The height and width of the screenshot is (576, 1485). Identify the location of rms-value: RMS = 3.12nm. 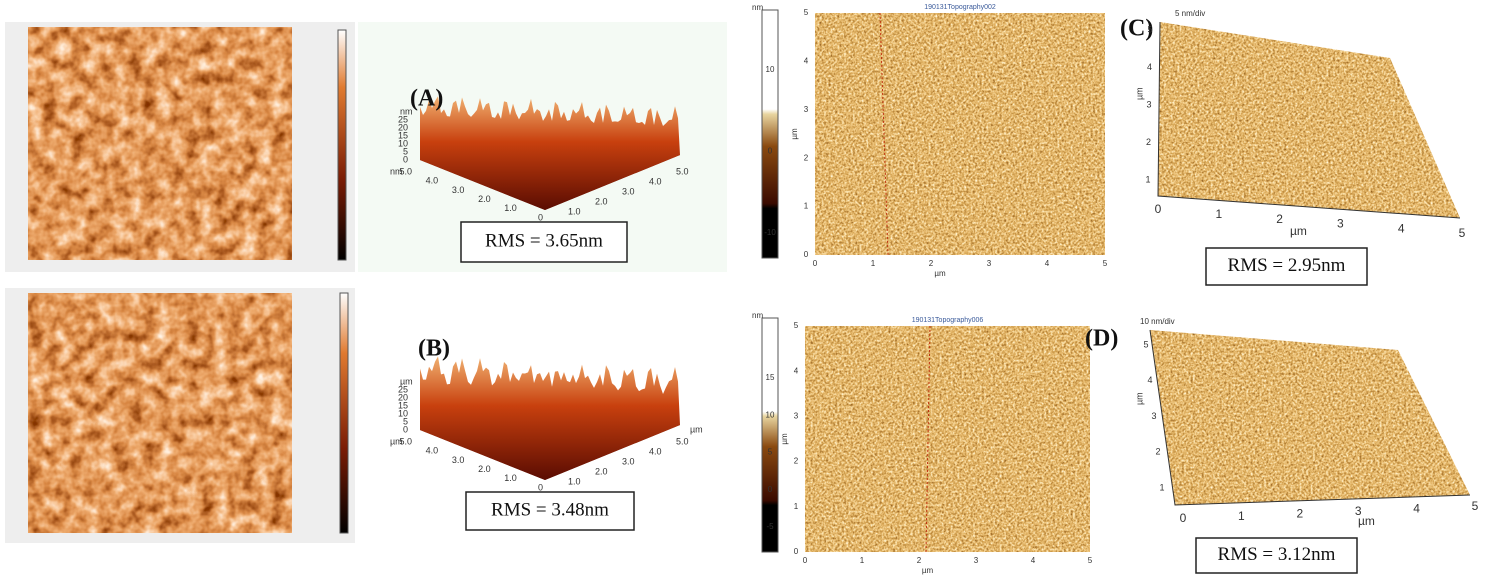
(1277, 554).